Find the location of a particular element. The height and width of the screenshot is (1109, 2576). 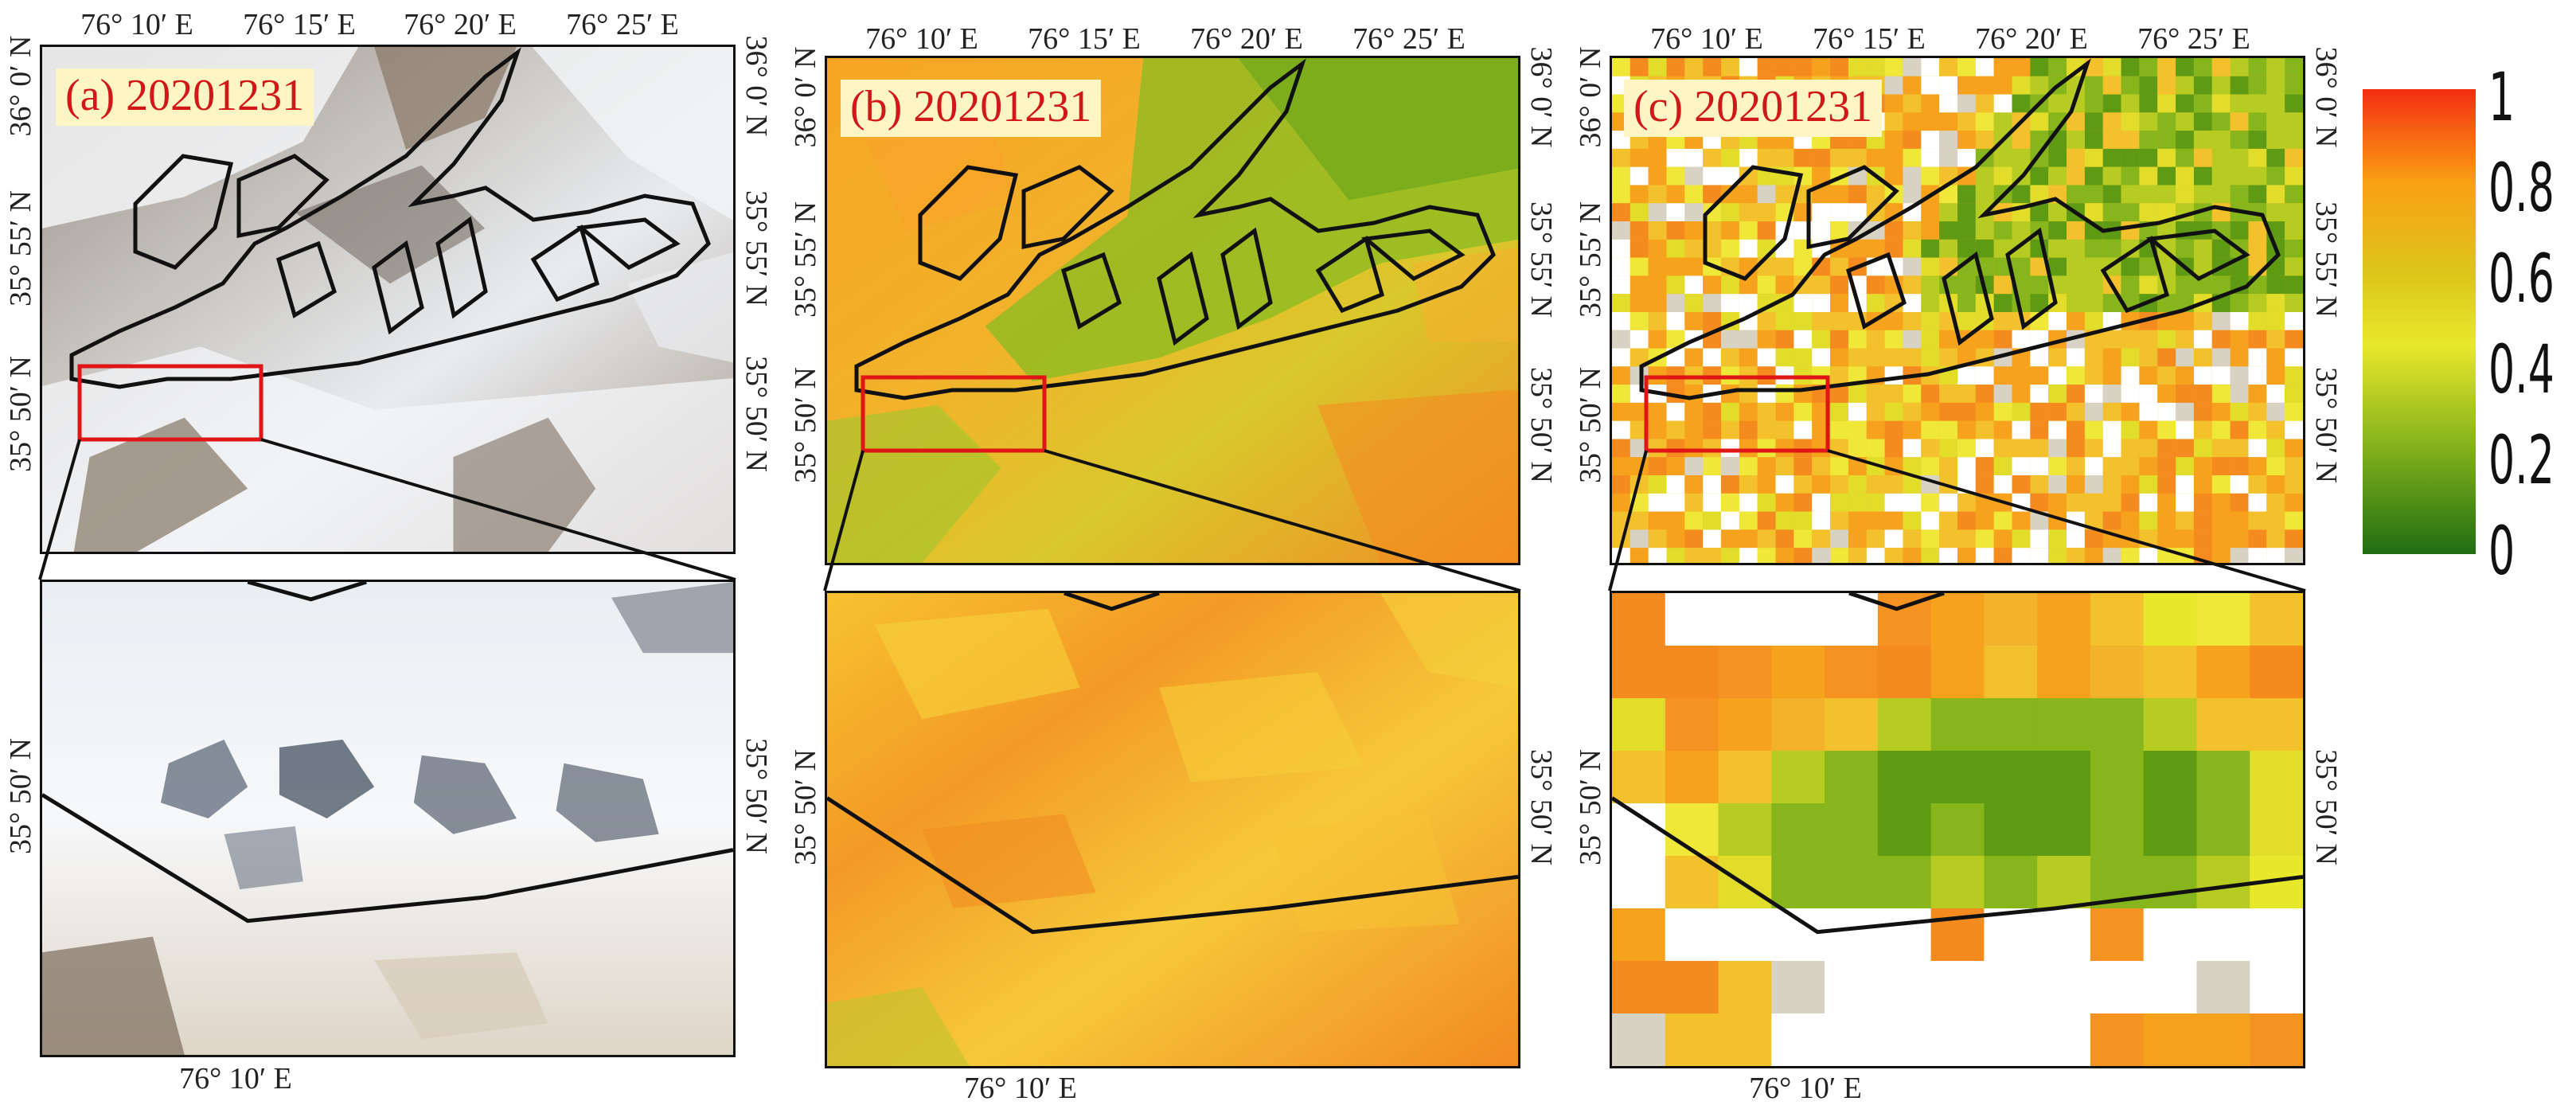

a-y-label-1-right: 35° 50′ N is located at coordinates (756, 414).